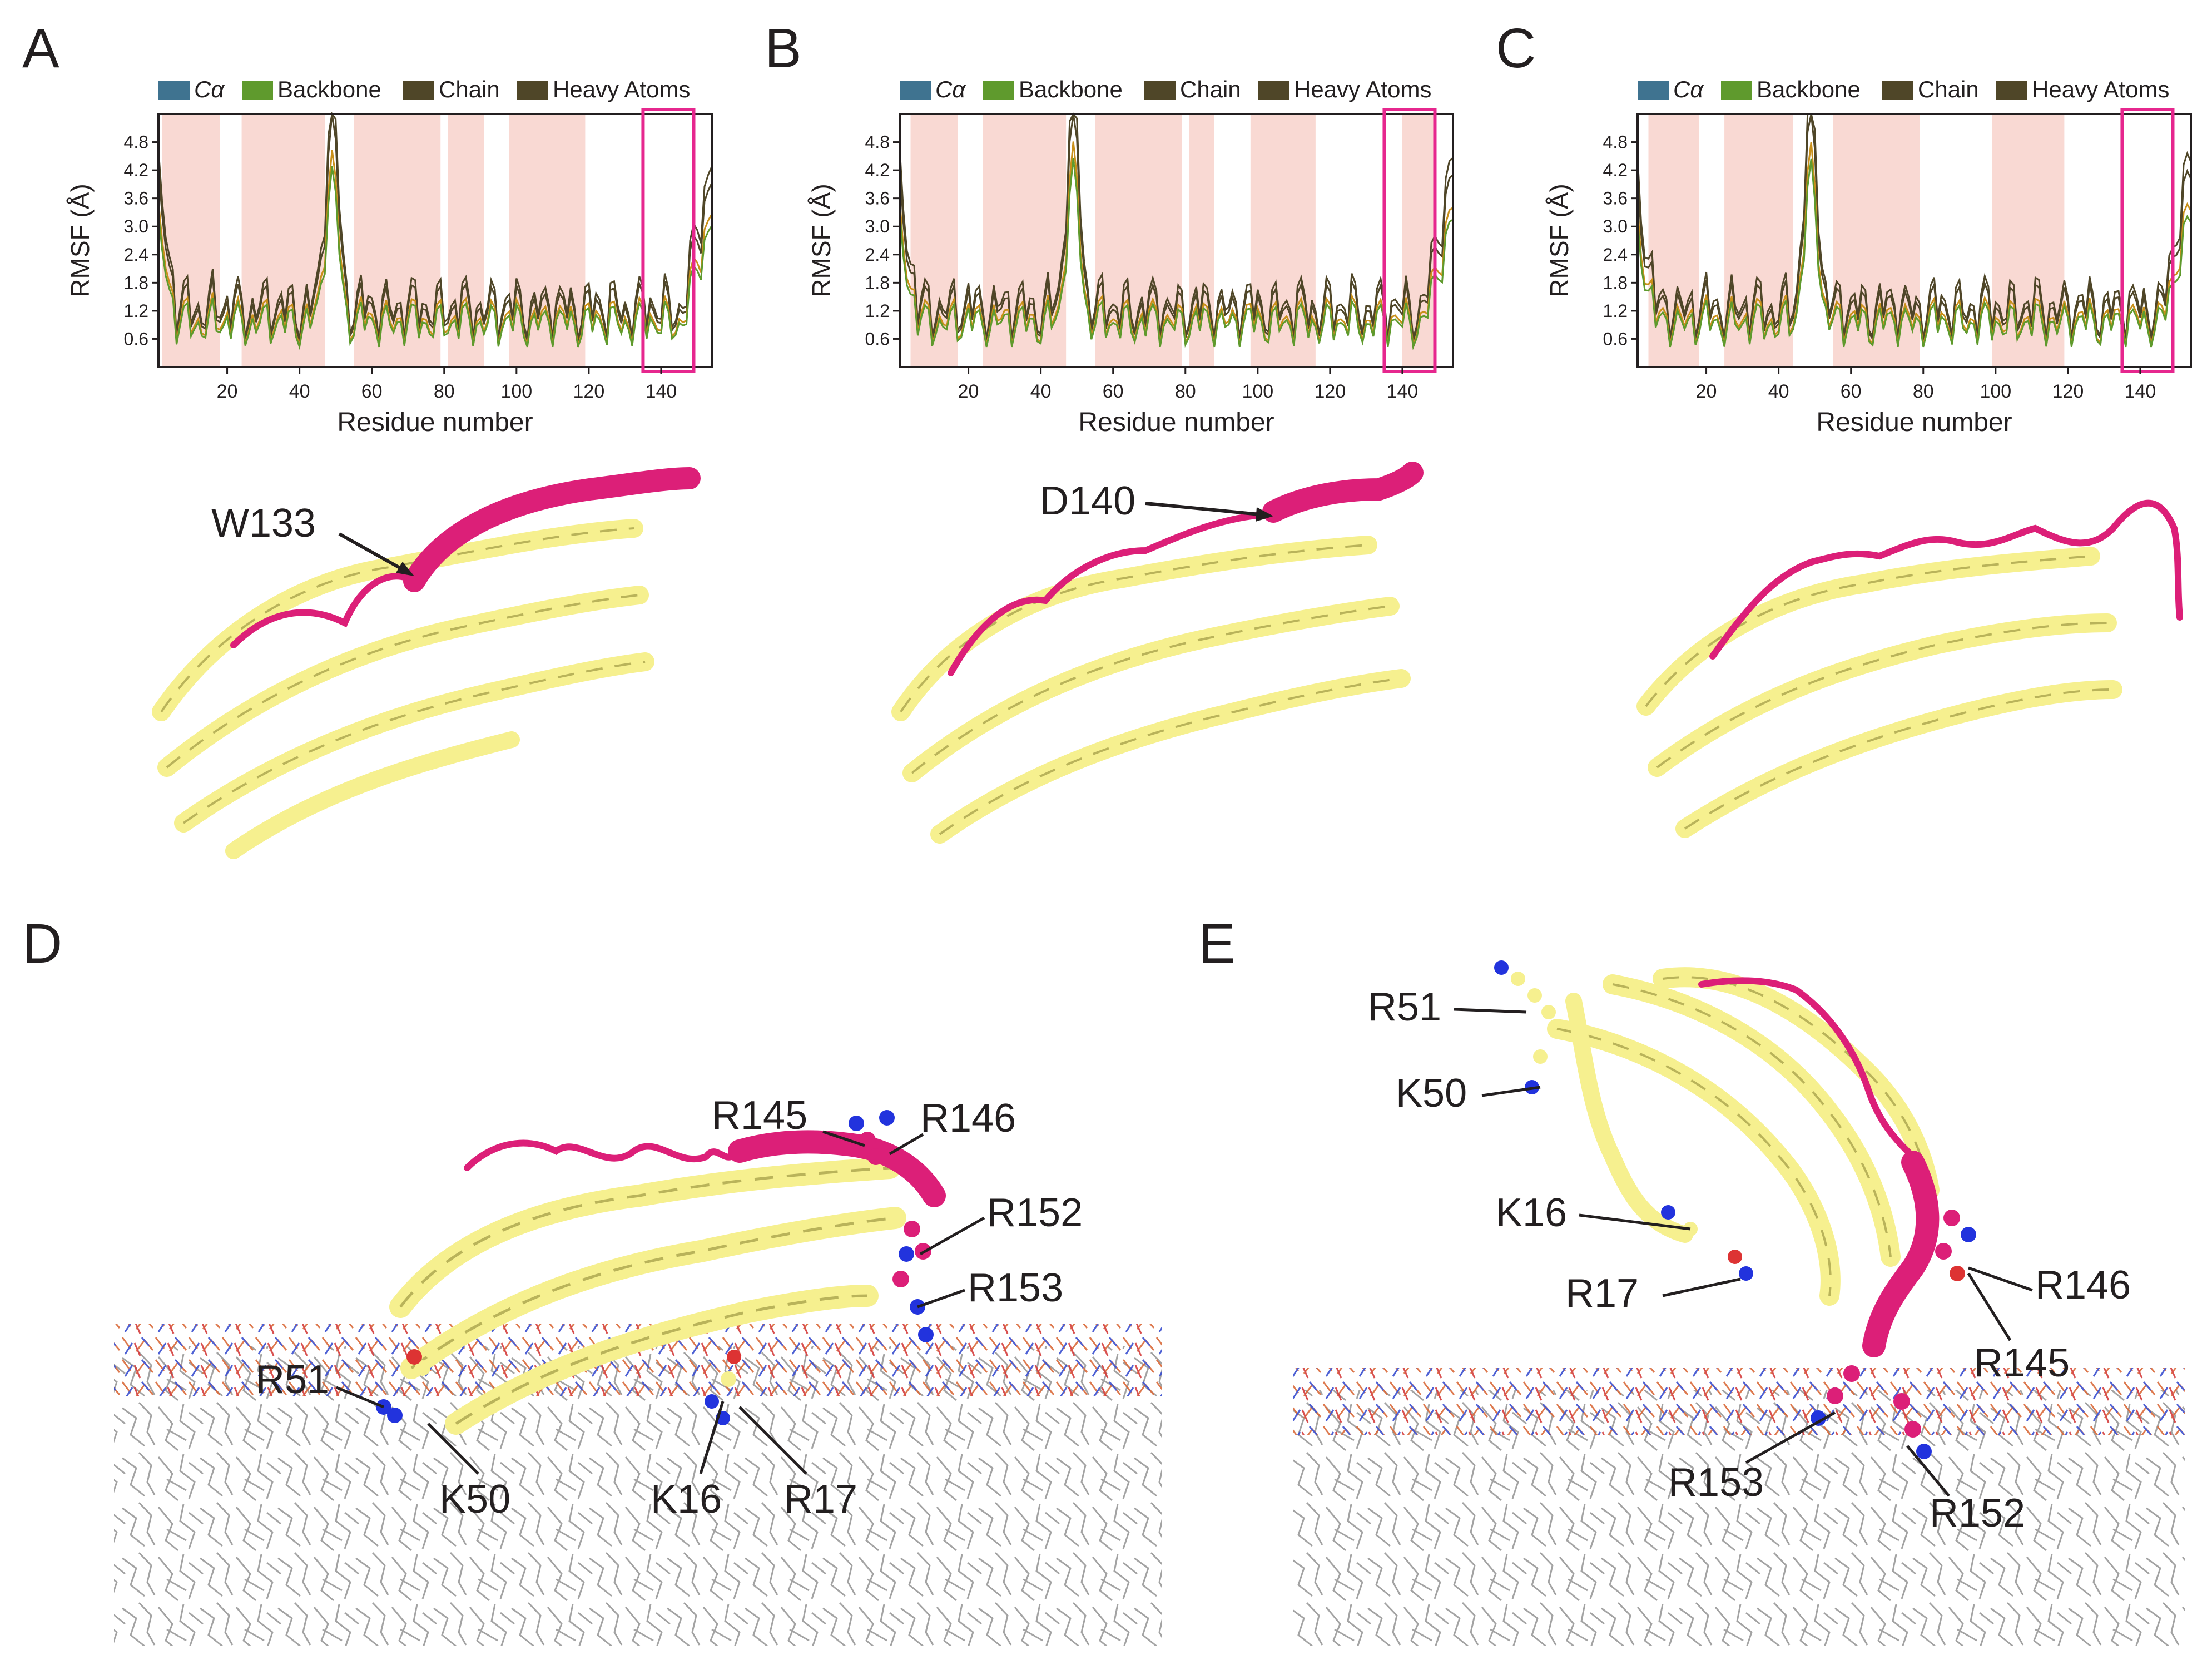 Image resolution: width=2212 pixels, height=1665 pixels. Describe the element at coordinates (1909, 668) in the screenshot. I see `structure-c` at that location.